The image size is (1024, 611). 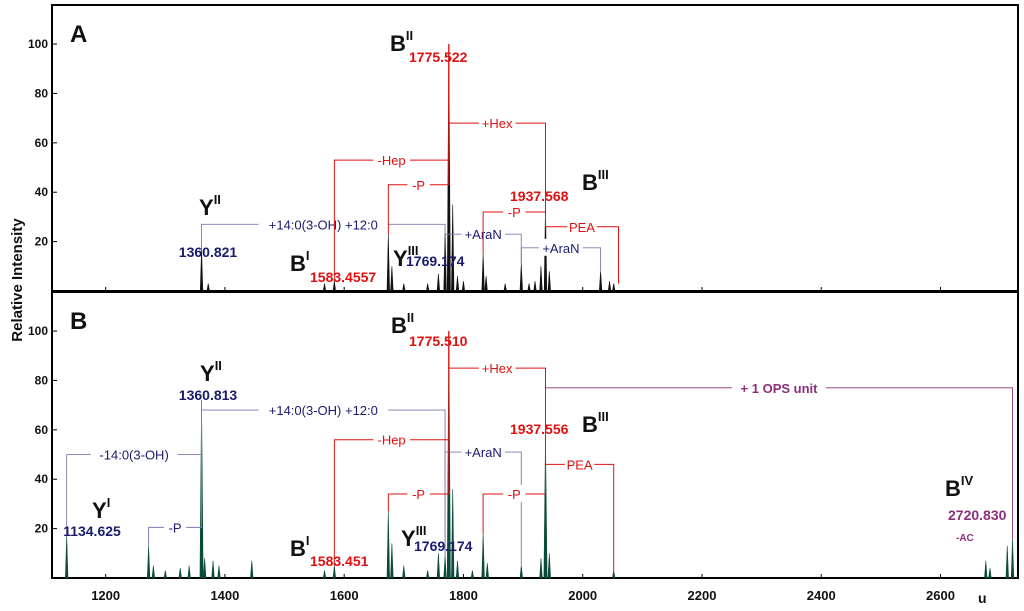 What do you see at coordinates (92, 531) in the screenshot?
I see `mz-label: 1134.625` at bounding box center [92, 531].